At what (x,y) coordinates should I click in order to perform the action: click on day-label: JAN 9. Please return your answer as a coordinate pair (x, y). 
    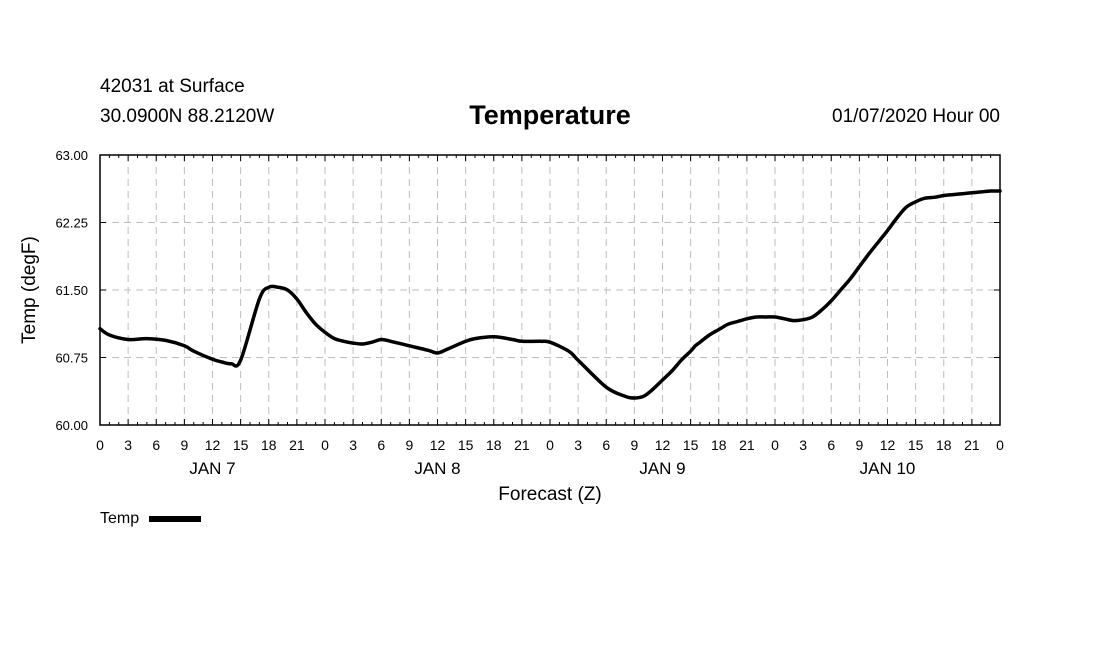
    Looking at the image, I should click on (662, 468).